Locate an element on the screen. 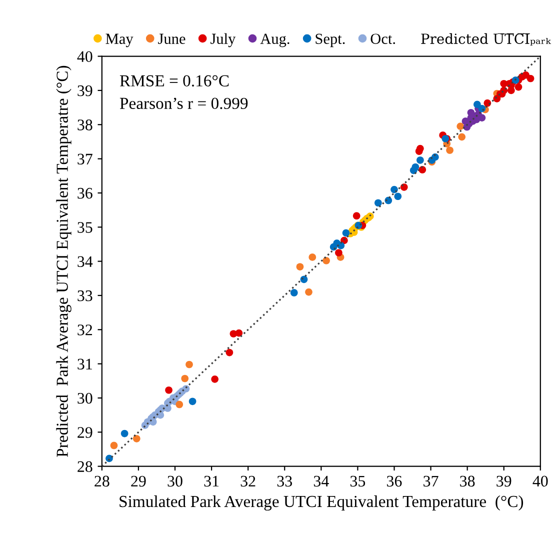  x-tick-label: 29 is located at coordinates (138, 481).